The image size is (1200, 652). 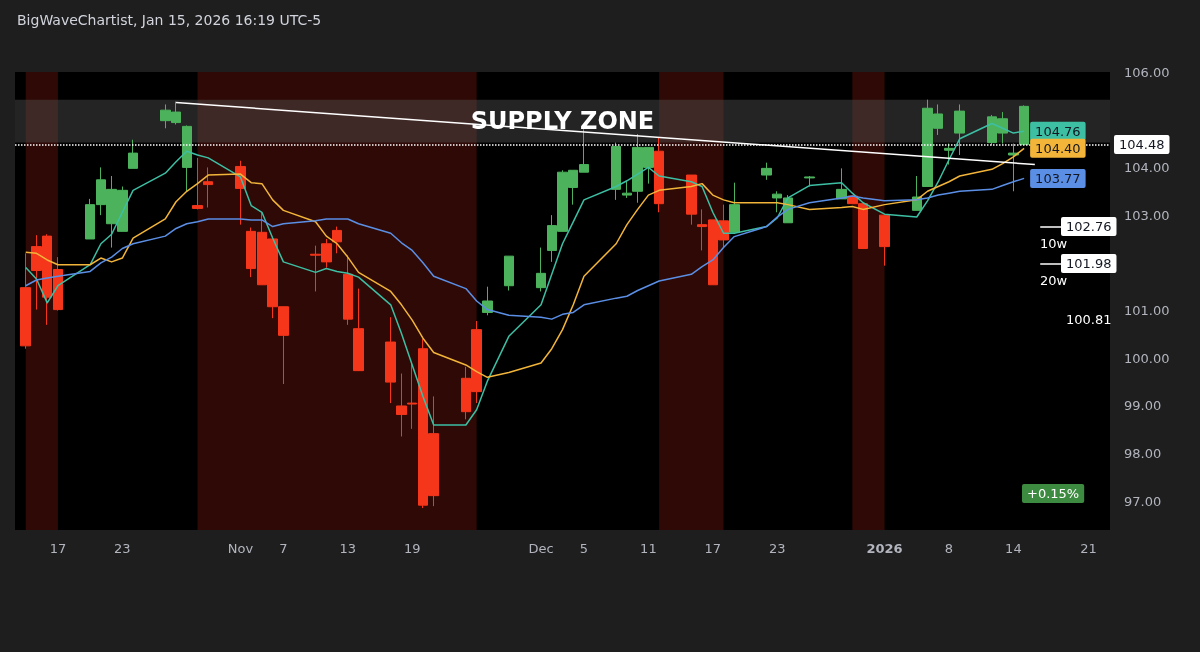 What do you see at coordinates (1053, 493) in the screenshot?
I see `annotation: +0.15%` at bounding box center [1053, 493].